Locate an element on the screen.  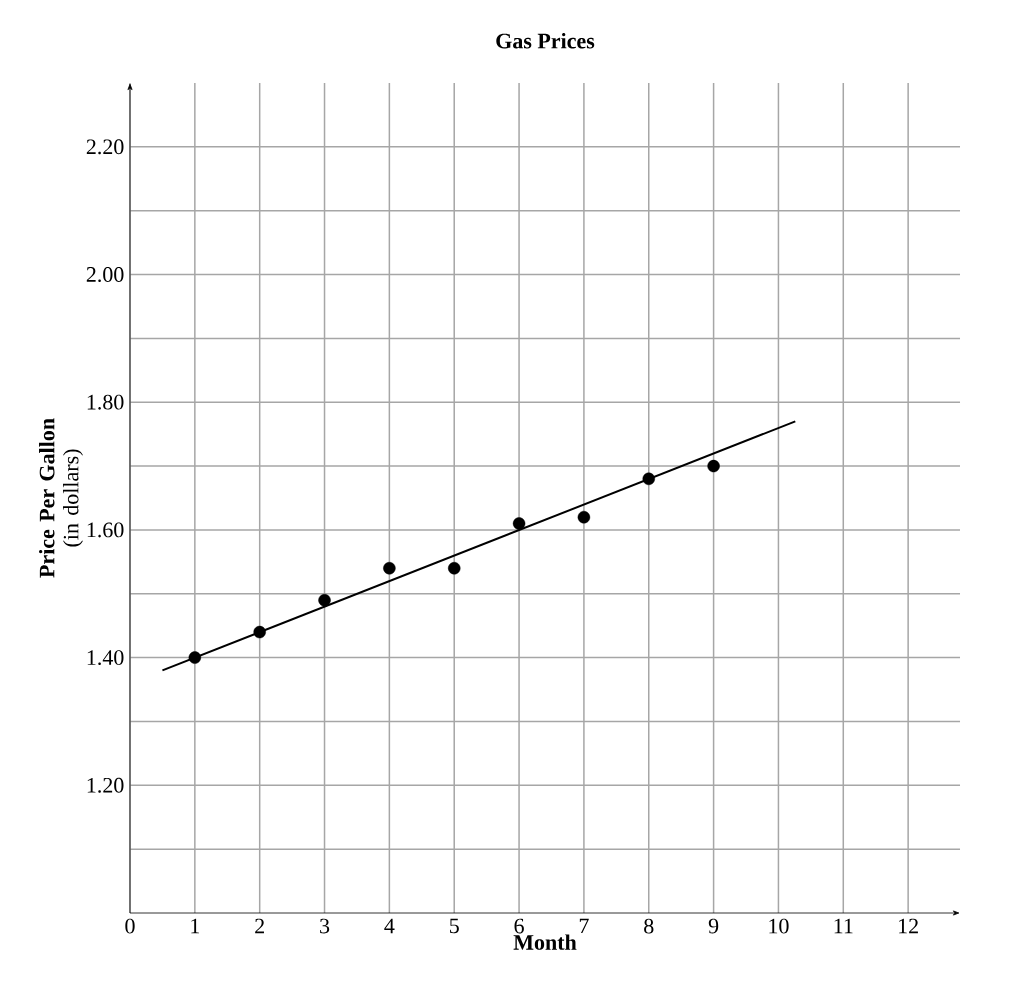
x-tick-label: 6 is located at coordinates (519, 926).